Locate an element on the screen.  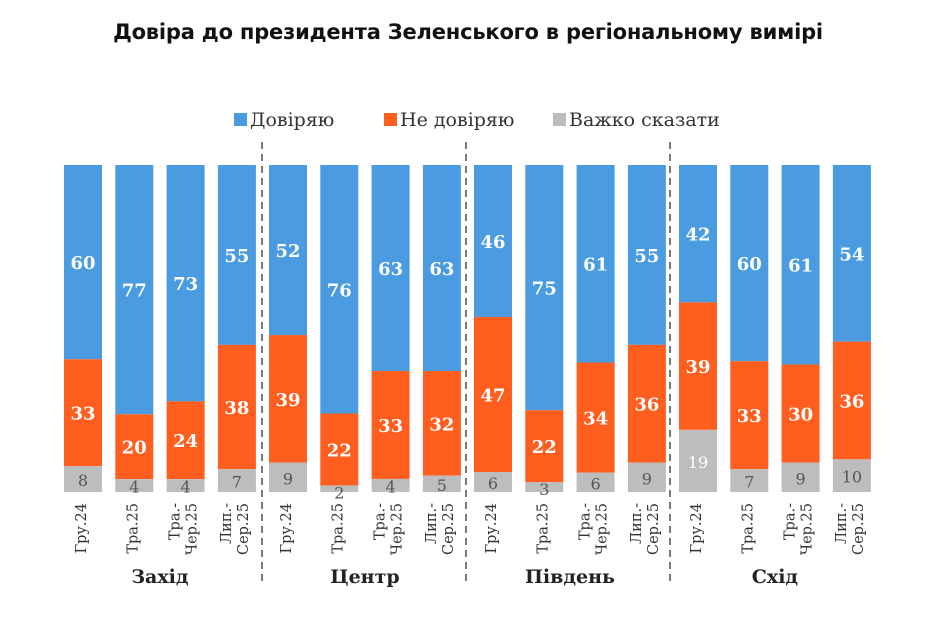
bar-3-1-trust-label: 46 is located at coordinates (492, 242).